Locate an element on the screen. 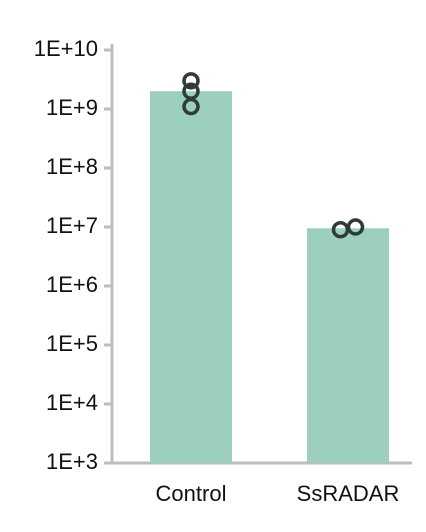 This screenshot has height=532, width=426. y-tick-label: 1E+9 is located at coordinates (72, 107).